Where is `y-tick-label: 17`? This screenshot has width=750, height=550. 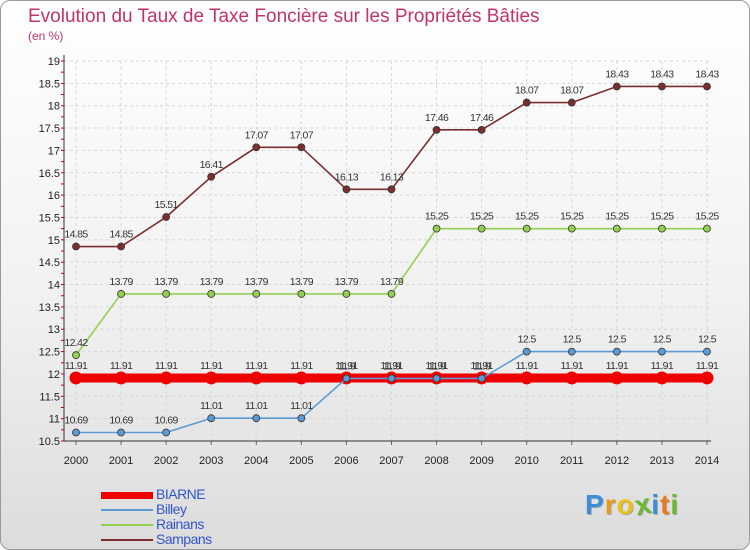
y-tick-label: 17 is located at coordinates (54, 151).